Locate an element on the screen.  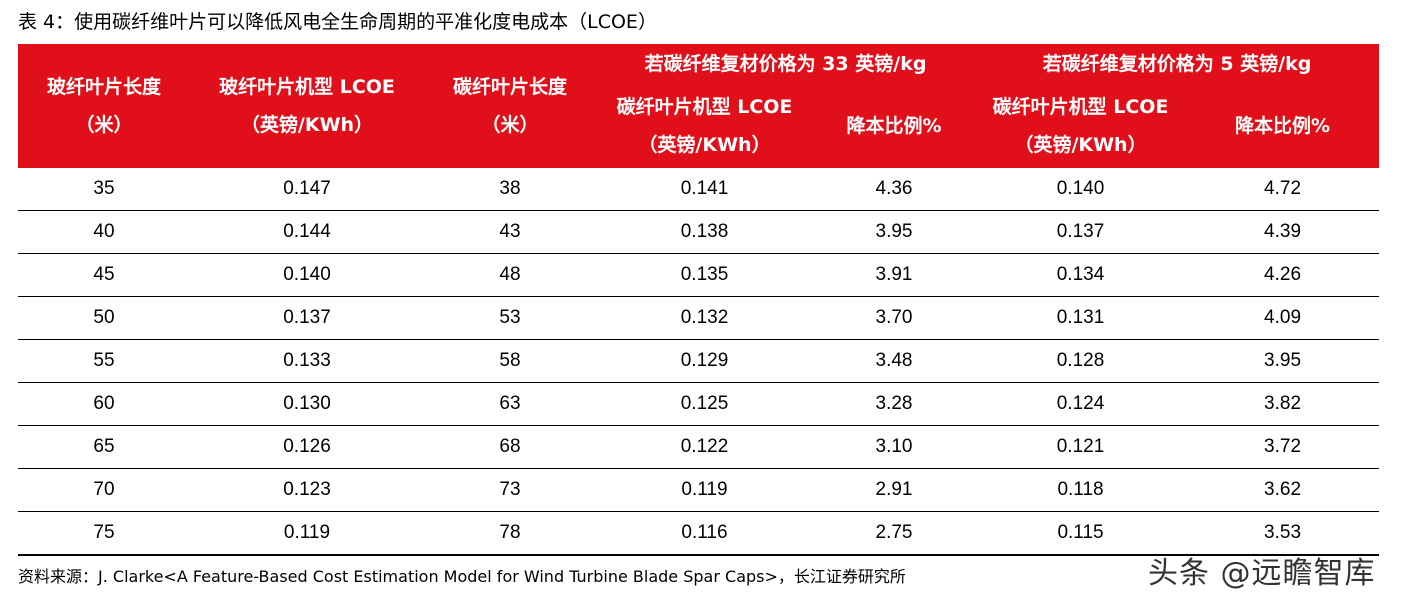
table-row: 45 0.140 48 0.135 3.91 0.134 4.26 is located at coordinates (699, 275).